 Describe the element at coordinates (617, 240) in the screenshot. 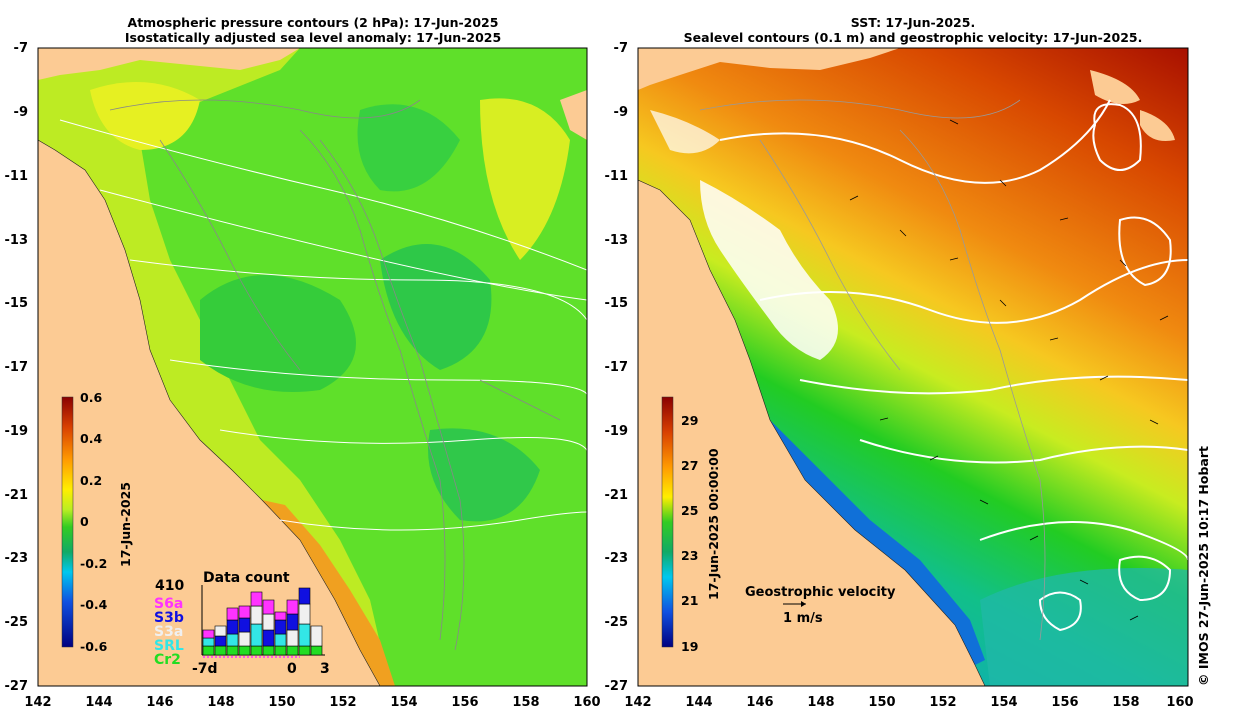

I see `right-y-tick: -13` at that location.